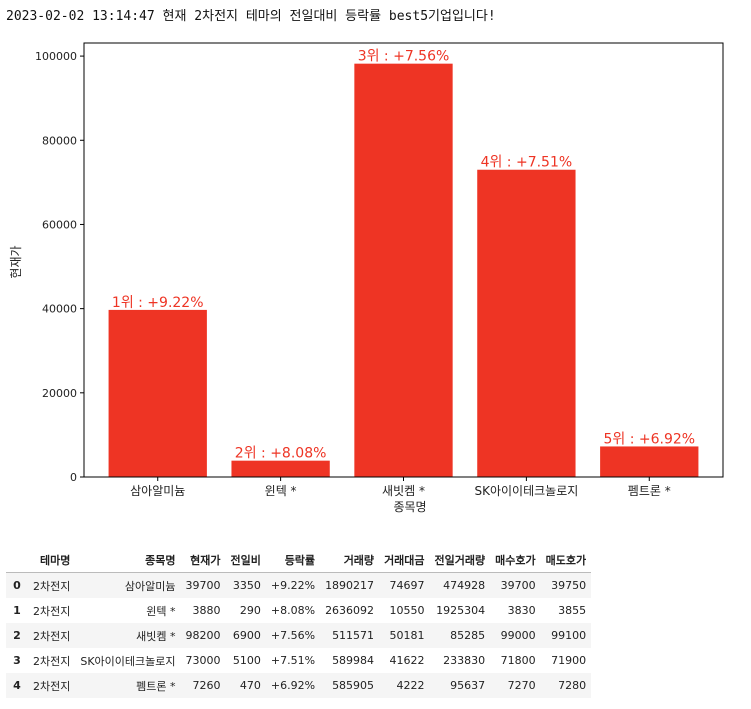  I want to click on x-axis-label: 종목명, so click(409, 507).